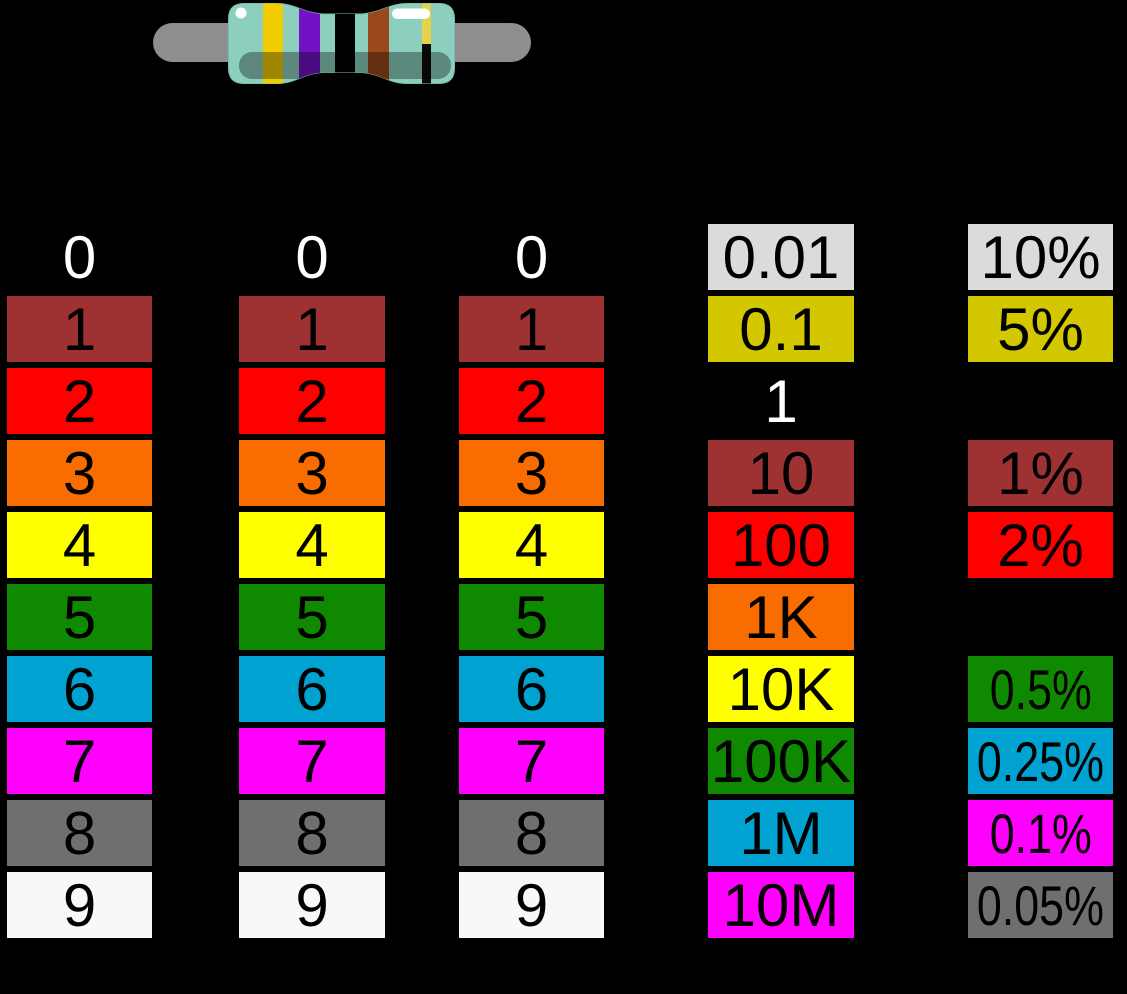 The image size is (1127, 994). I want to click on multiplier-blue-cell: 1M, so click(781, 833).